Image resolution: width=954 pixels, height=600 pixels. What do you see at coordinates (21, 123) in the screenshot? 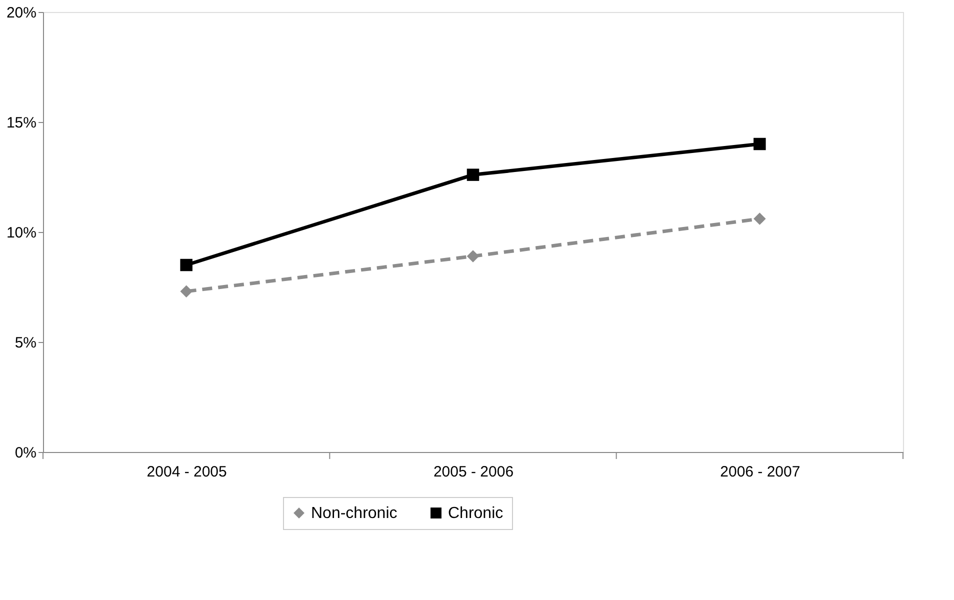
I see `y-tick-label: 15%` at bounding box center [21, 123].